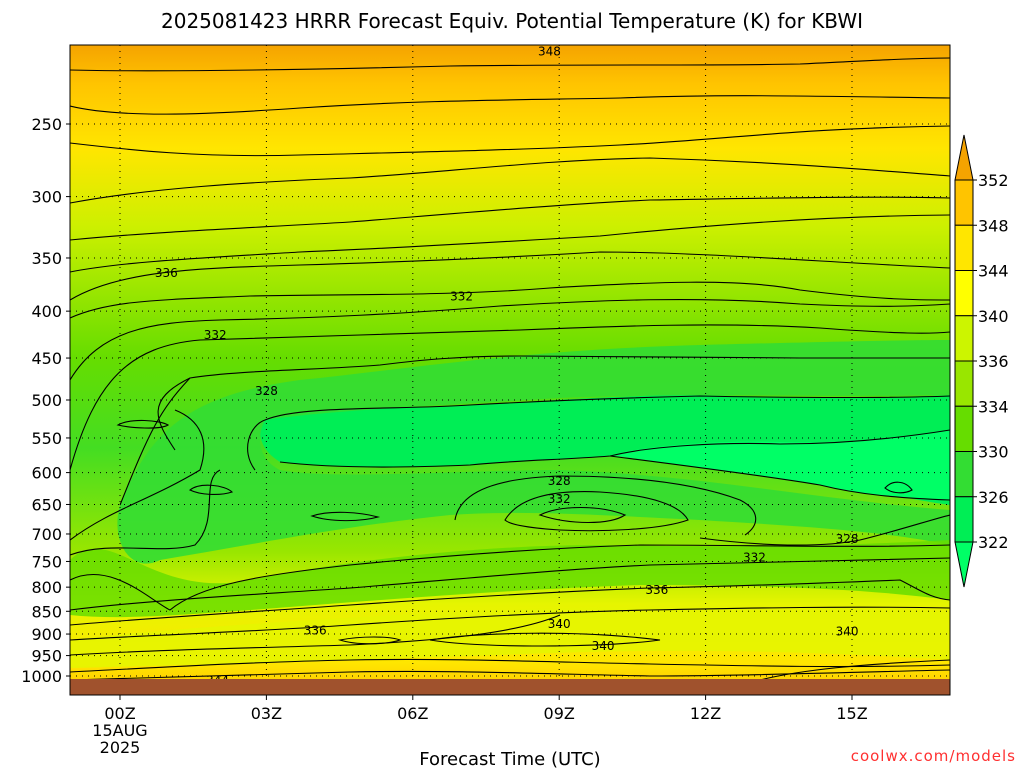 This screenshot has width=1024, height=768. What do you see at coordinates (993, 452) in the screenshot?
I see `colorbar-label: 330` at bounding box center [993, 452].